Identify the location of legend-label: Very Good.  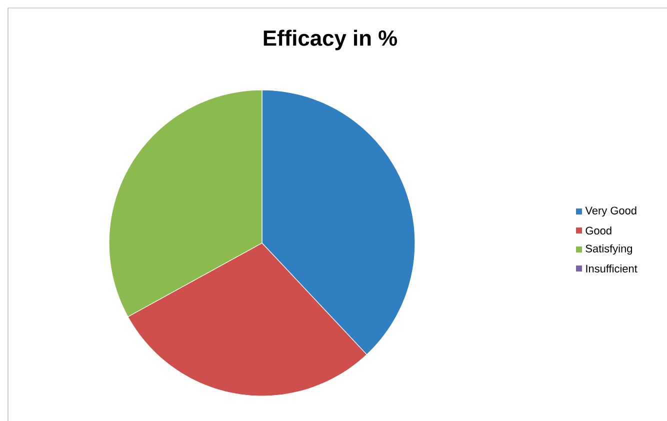
(610, 211).